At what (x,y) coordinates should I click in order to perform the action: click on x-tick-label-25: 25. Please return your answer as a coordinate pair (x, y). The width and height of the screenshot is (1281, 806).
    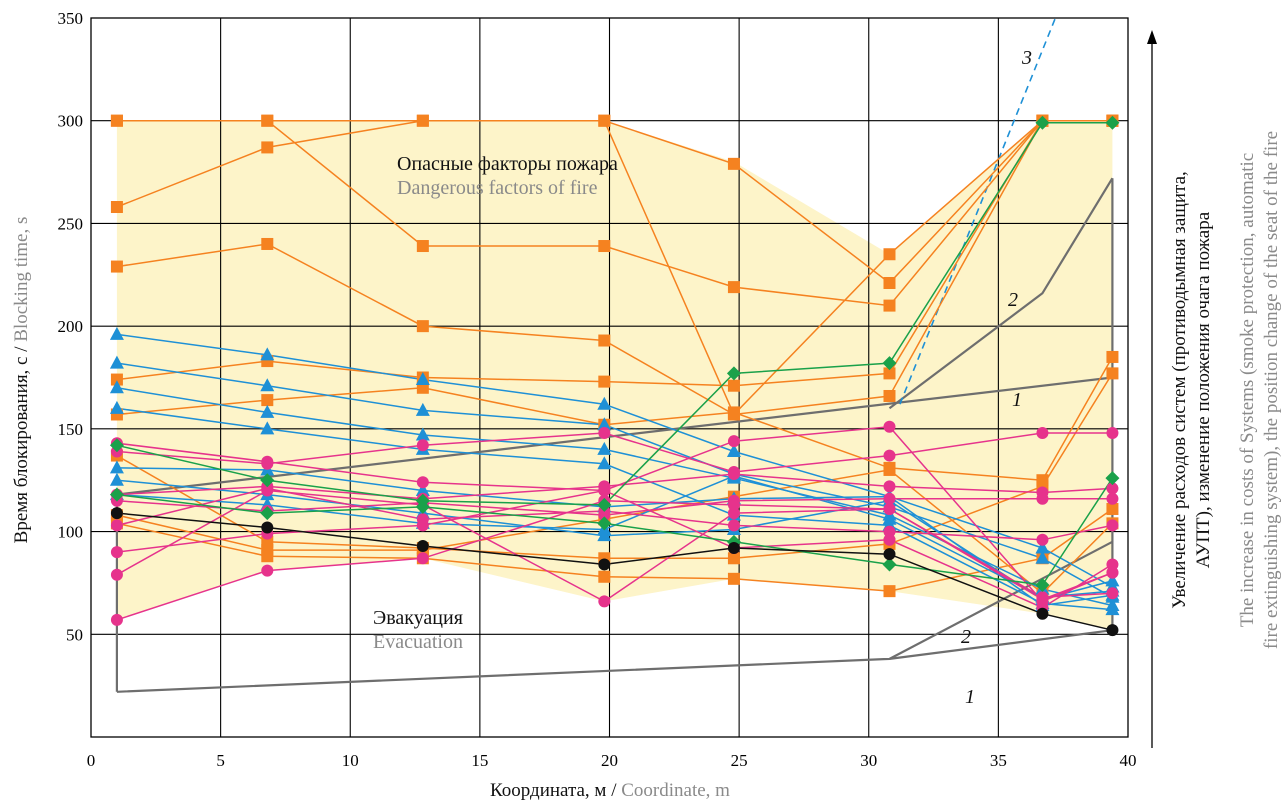
    Looking at the image, I should click on (739, 760).